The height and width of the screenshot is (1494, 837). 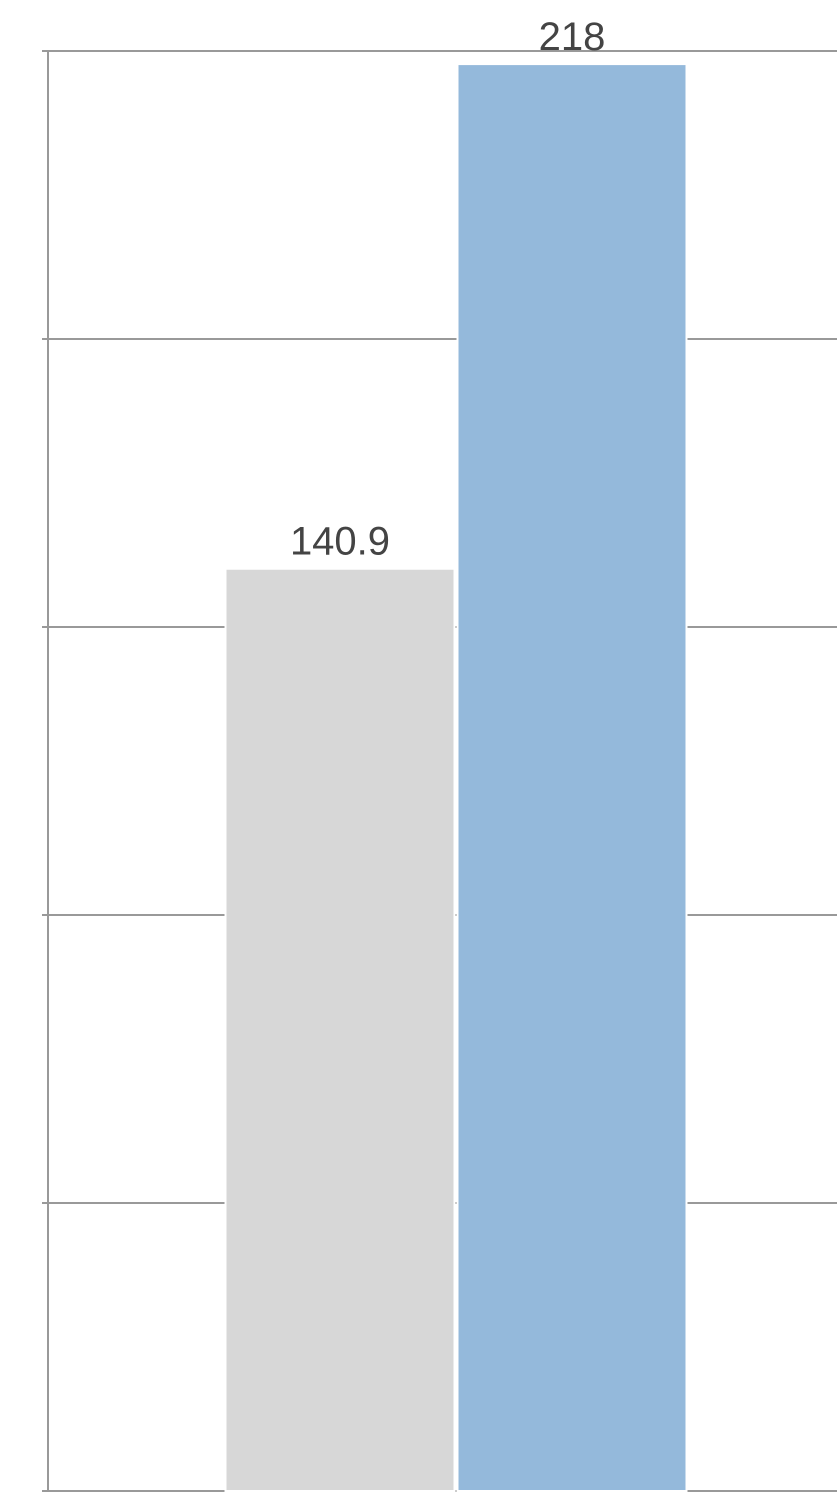 What do you see at coordinates (340, 542) in the screenshot?
I see `data-label: 140.9` at bounding box center [340, 542].